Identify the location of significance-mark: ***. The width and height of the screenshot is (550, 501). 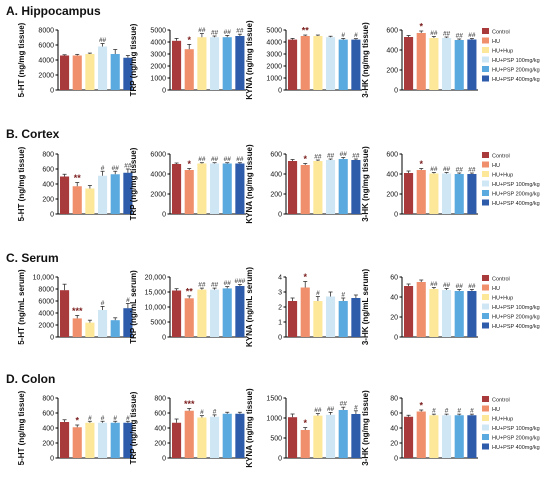
(77, 311).